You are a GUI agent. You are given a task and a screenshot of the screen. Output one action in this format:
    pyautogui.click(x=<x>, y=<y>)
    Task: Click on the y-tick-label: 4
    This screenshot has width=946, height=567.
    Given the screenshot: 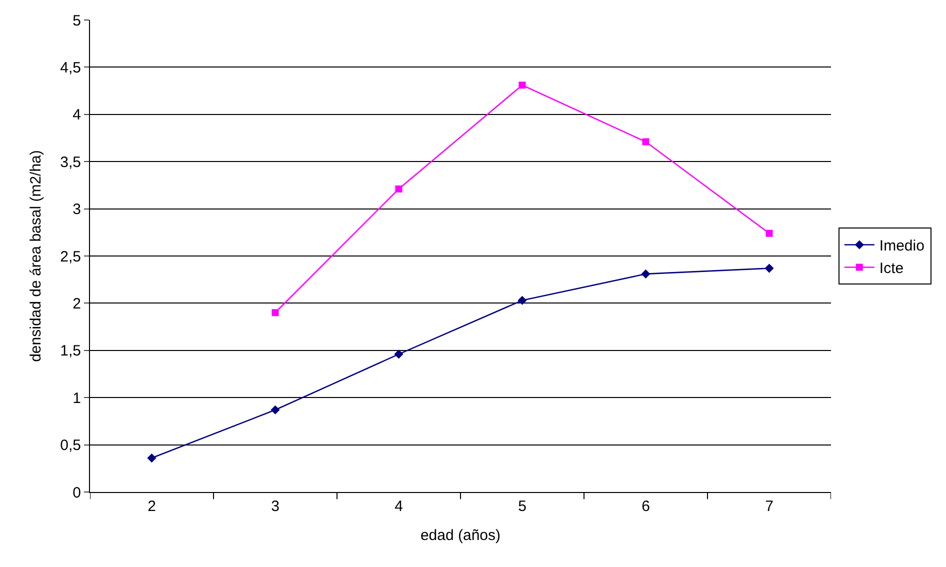 What is the action you would take?
    pyautogui.click(x=76, y=115)
    